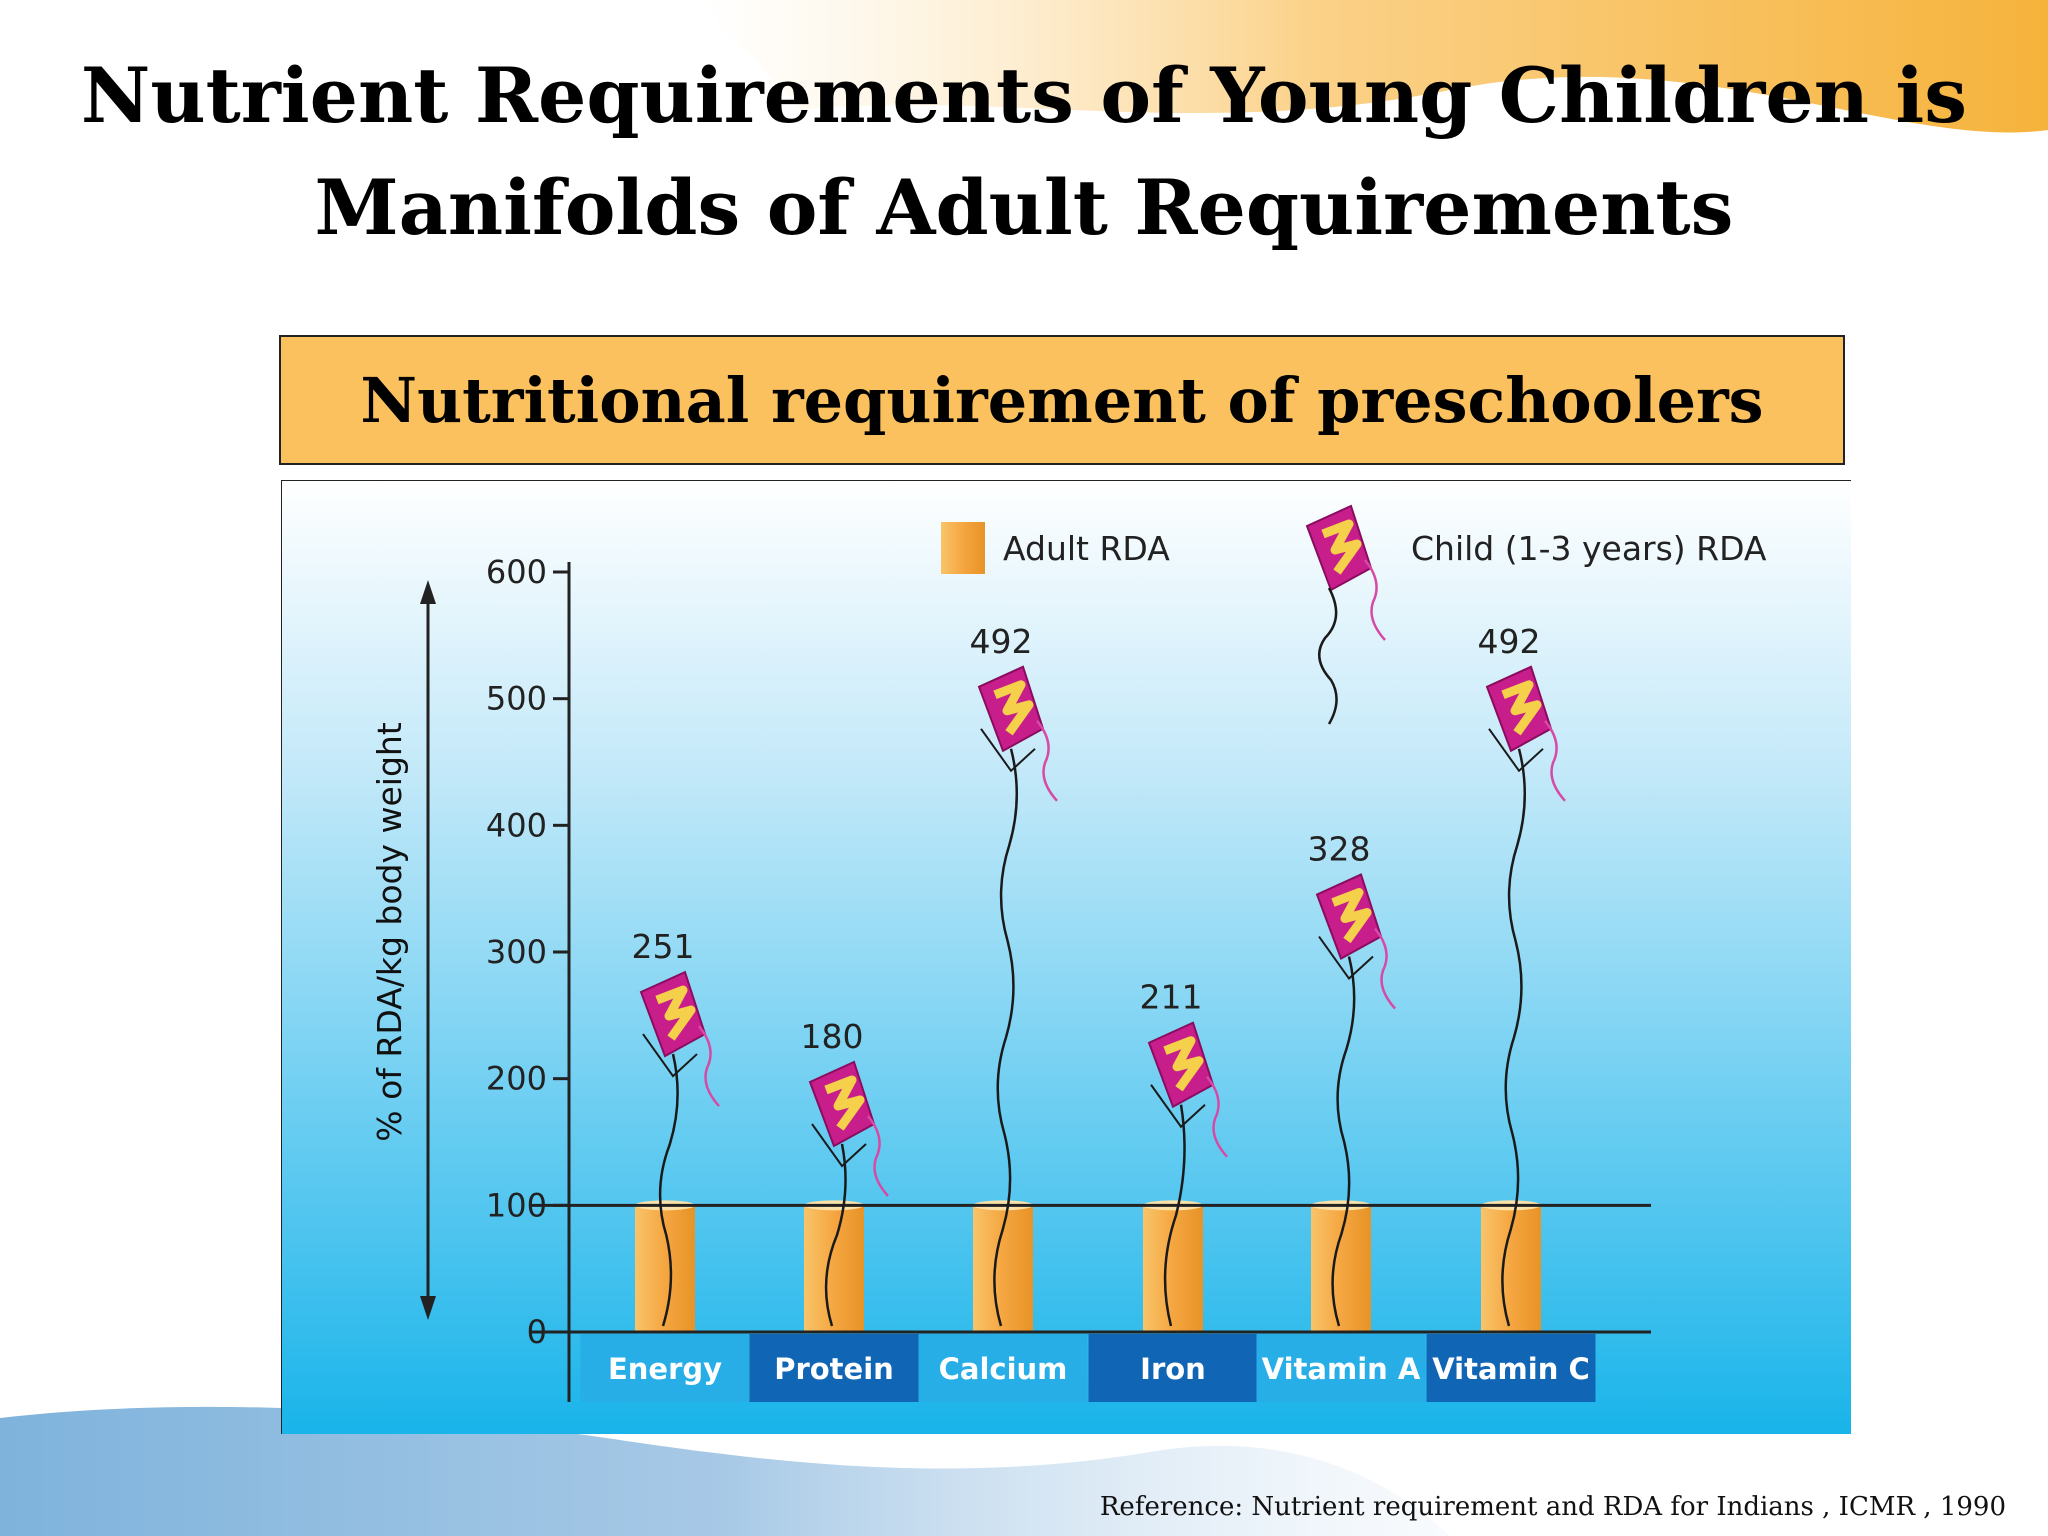 The image size is (2048, 1536). What do you see at coordinates (389, 932) in the screenshot?
I see `y-axis-label: % of RDA/kg body weight` at bounding box center [389, 932].